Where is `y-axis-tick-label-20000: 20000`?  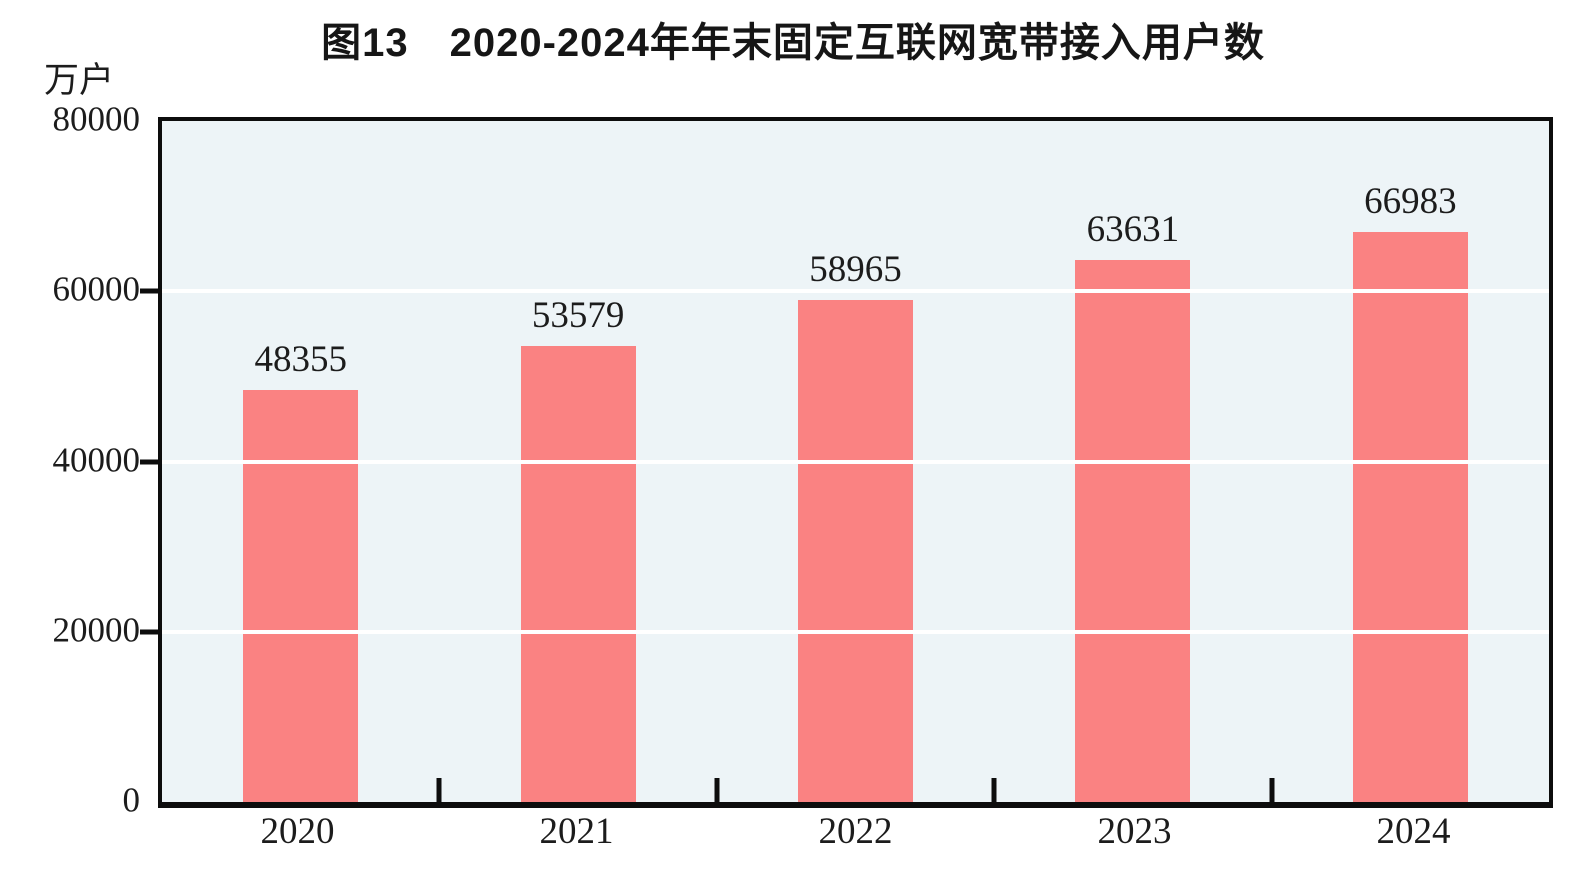 y-axis-tick-label-20000: 20000 is located at coordinates (96, 630).